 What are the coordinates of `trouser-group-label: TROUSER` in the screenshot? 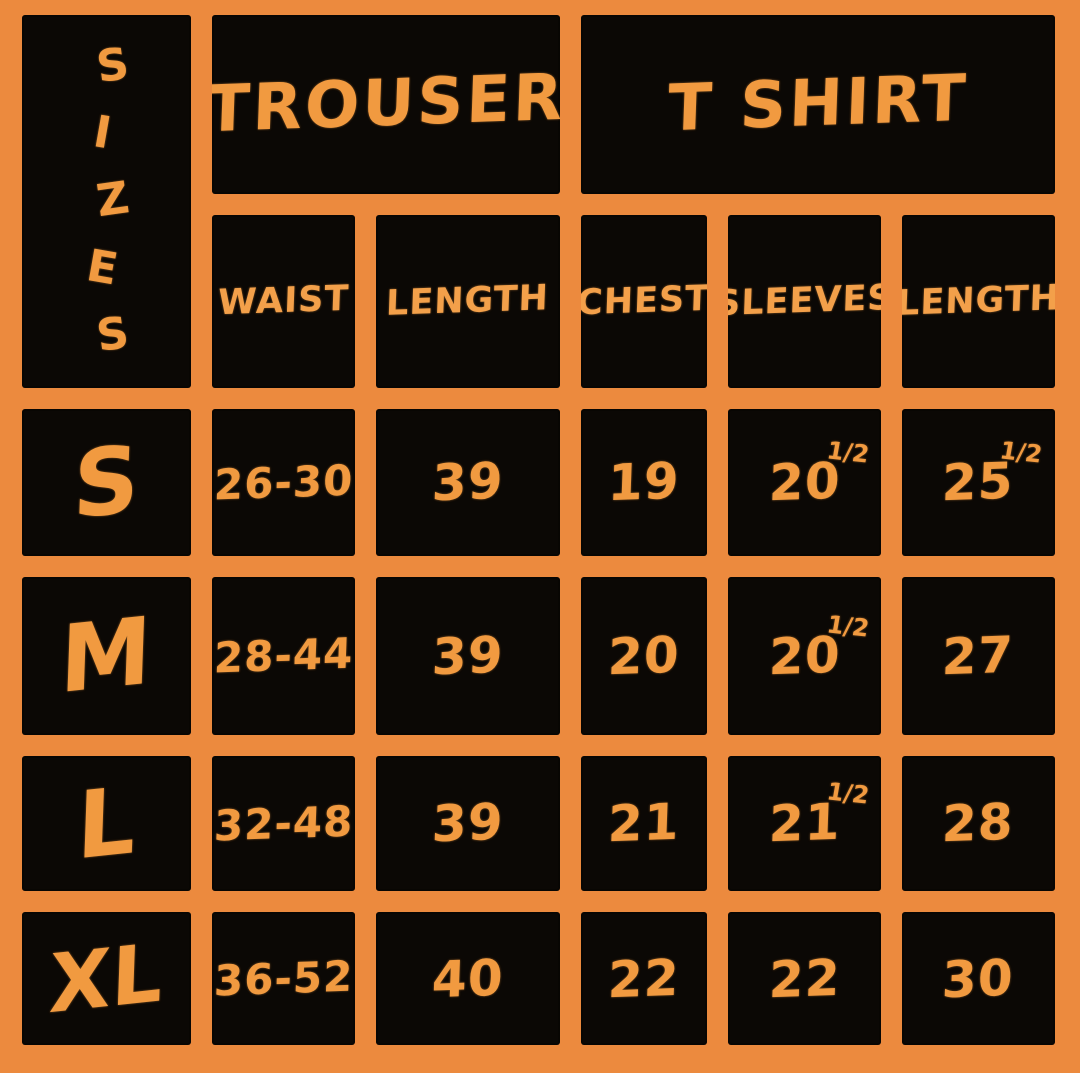 It's located at (386, 104).